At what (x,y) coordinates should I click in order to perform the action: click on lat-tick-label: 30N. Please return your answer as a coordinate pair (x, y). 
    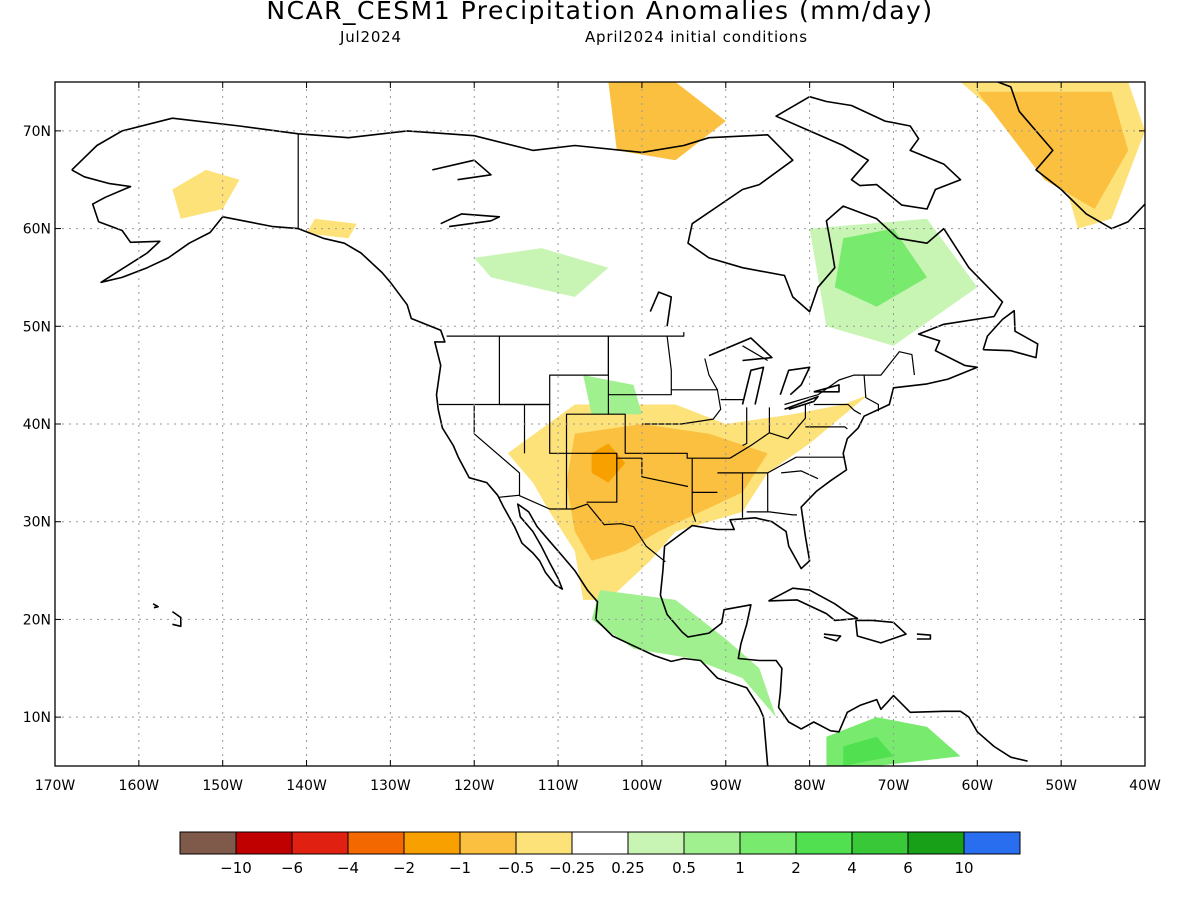
    Looking at the image, I should click on (37, 523).